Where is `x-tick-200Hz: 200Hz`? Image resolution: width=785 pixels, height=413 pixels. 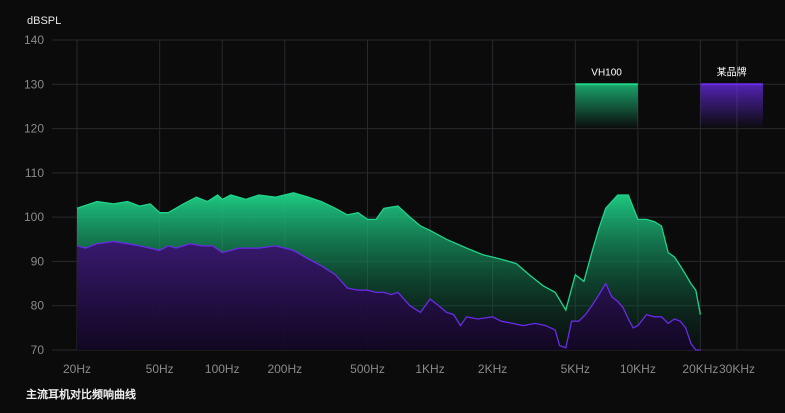
x-tick-200Hz: 200Hz is located at coordinates (284, 369).